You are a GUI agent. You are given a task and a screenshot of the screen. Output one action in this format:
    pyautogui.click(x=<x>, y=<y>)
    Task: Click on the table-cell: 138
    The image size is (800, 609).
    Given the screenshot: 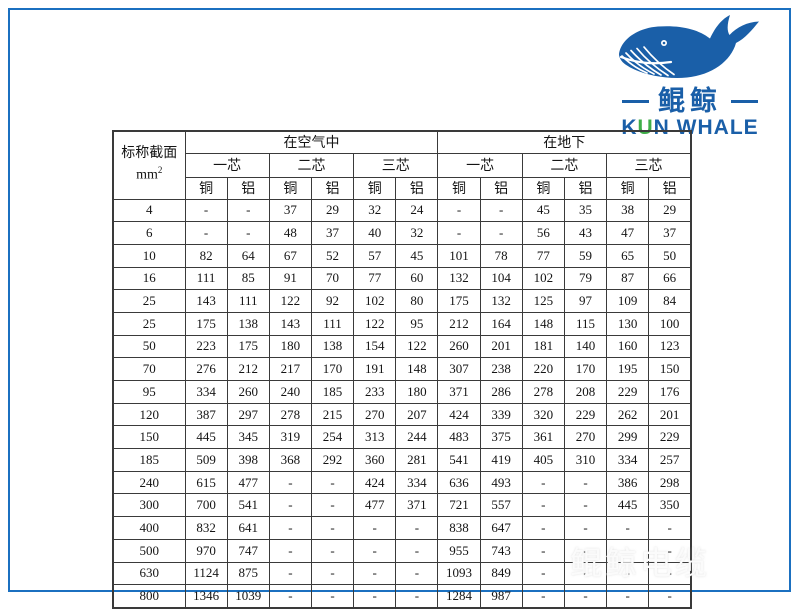 What is the action you would take?
    pyautogui.click(x=248, y=323)
    